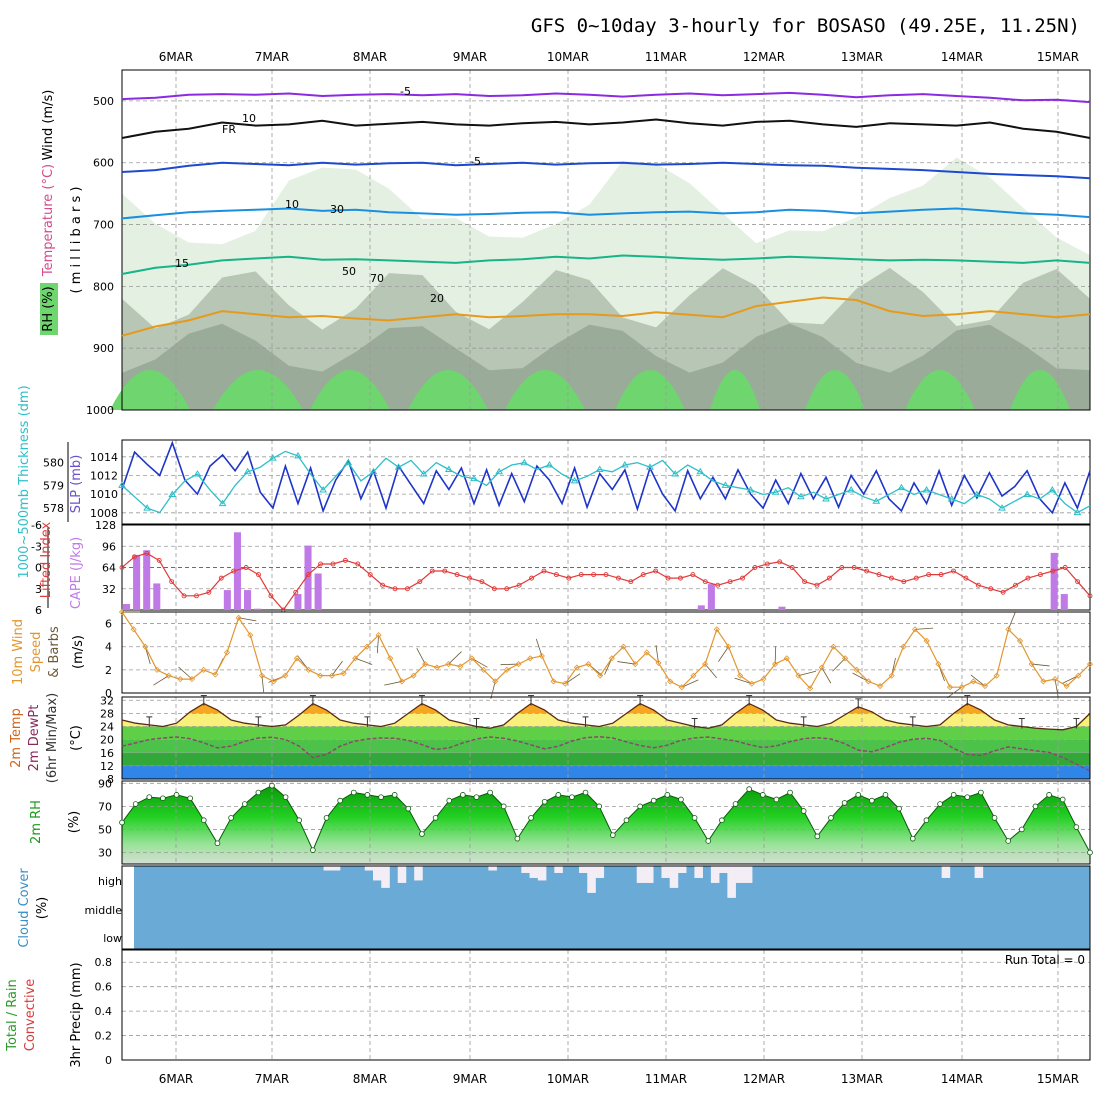 This screenshot has width=1100, height=1104. What do you see at coordinates (606, 738) in the screenshot?
I see `temp-frame` at bounding box center [606, 738].